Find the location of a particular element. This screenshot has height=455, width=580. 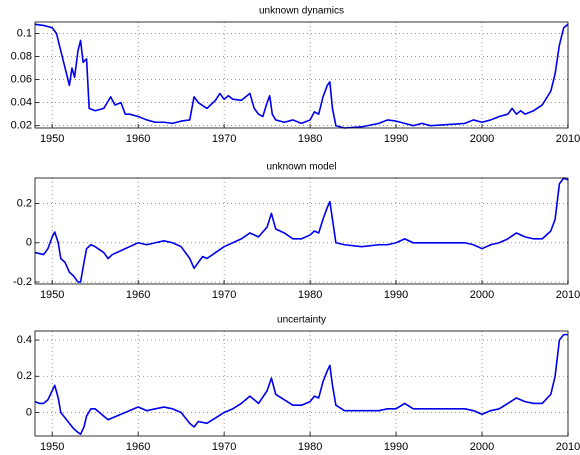

chart-title: unknown dynamics is located at coordinates (301, 11).